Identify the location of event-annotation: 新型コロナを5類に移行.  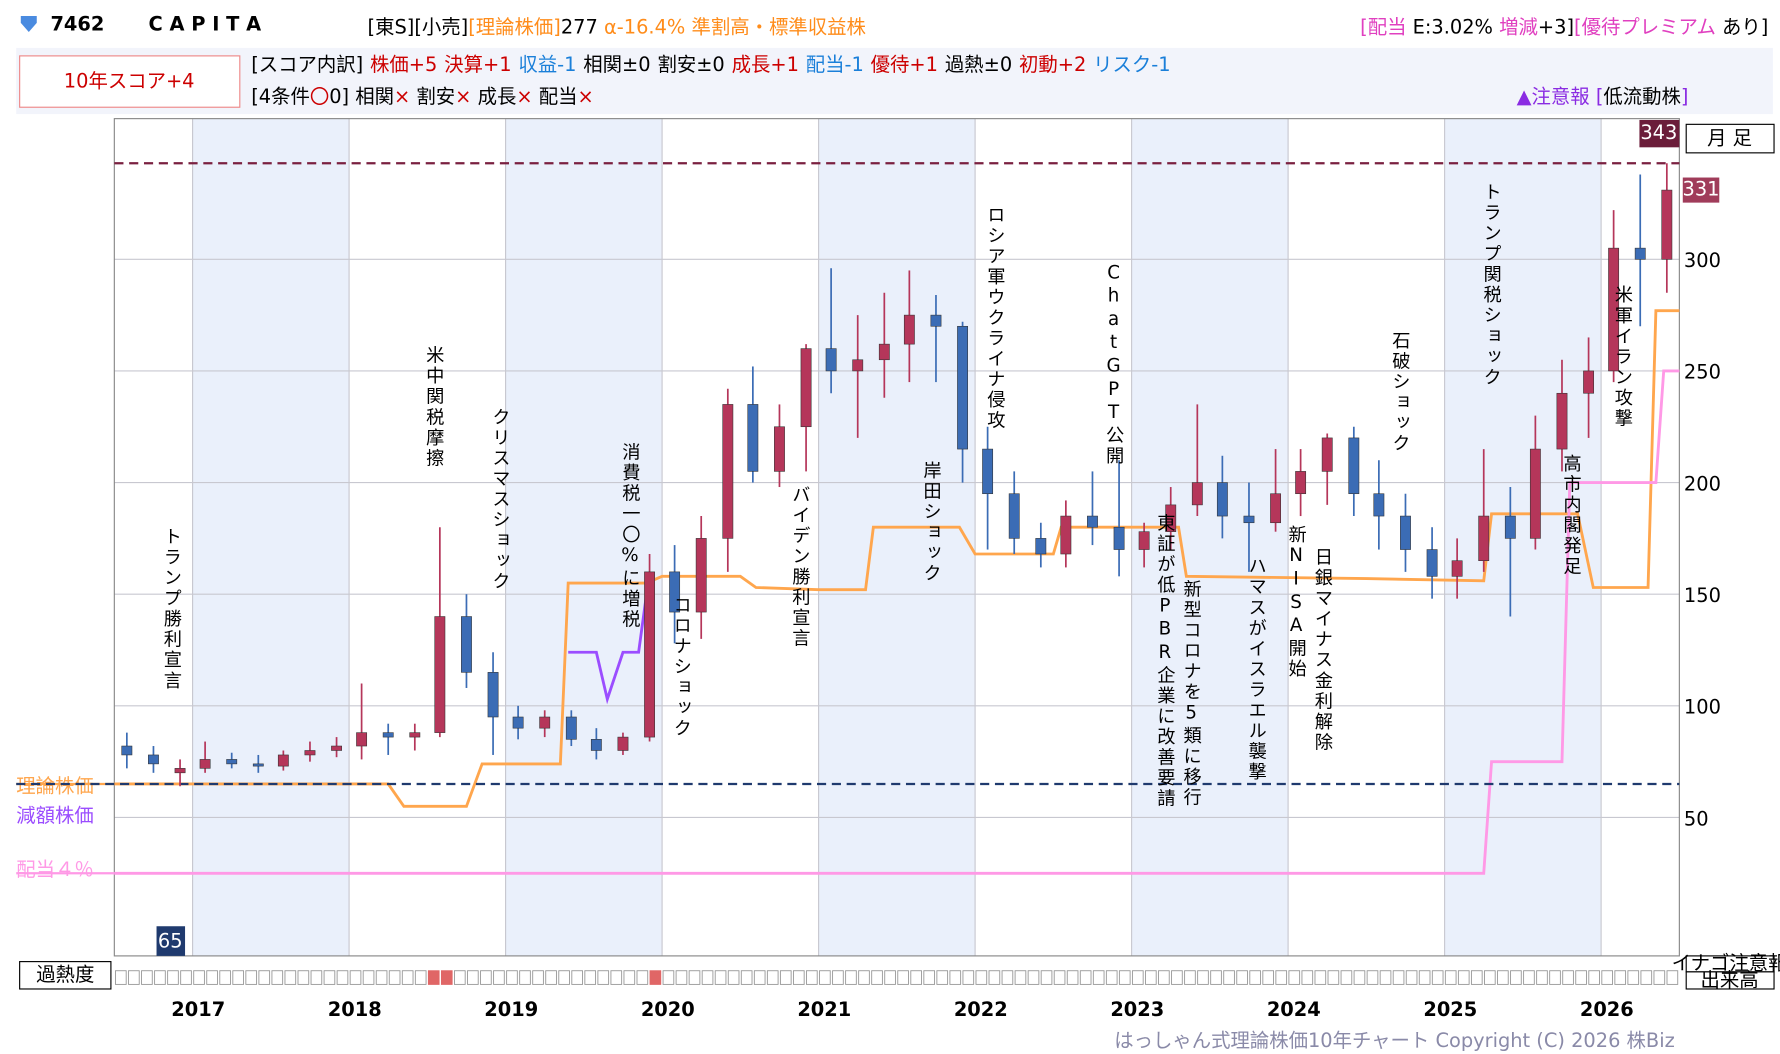
(1191, 693).